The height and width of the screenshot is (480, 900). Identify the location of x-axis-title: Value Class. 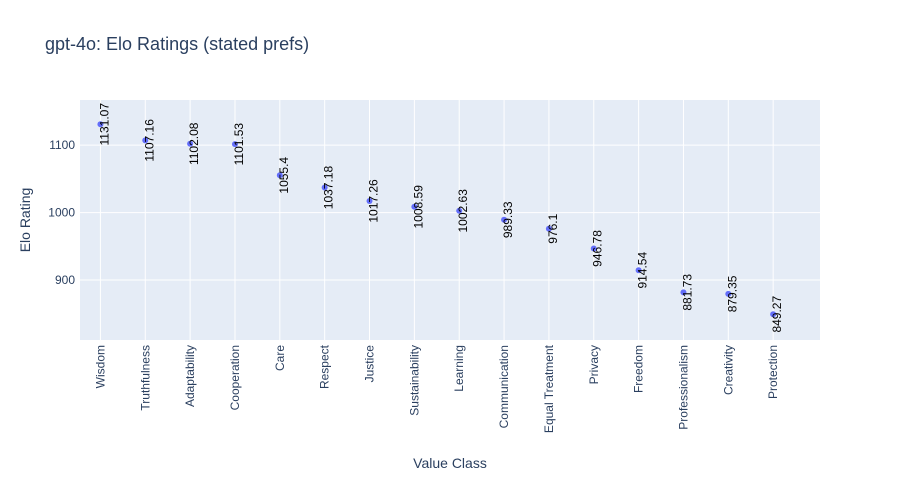
(450, 463).